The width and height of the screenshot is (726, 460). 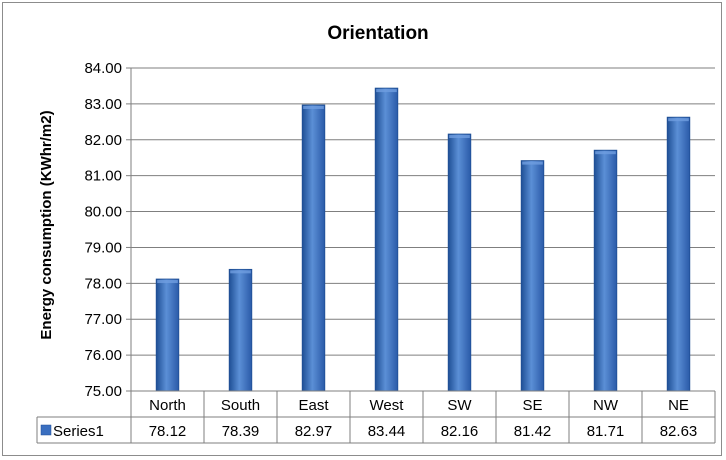 What do you see at coordinates (459, 405) in the screenshot?
I see `x-tick-label: SW` at bounding box center [459, 405].